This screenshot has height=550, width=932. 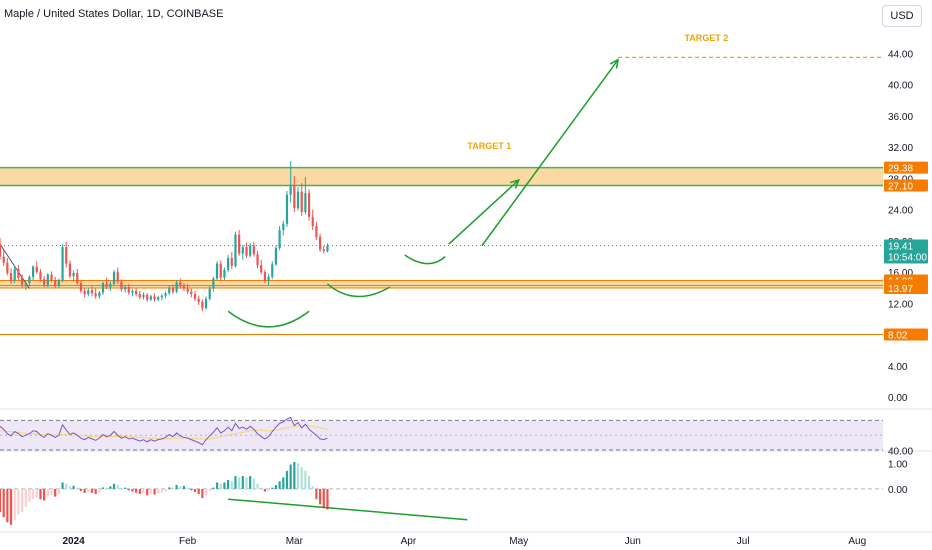 I want to click on currency-button: USD, so click(x=902, y=16).